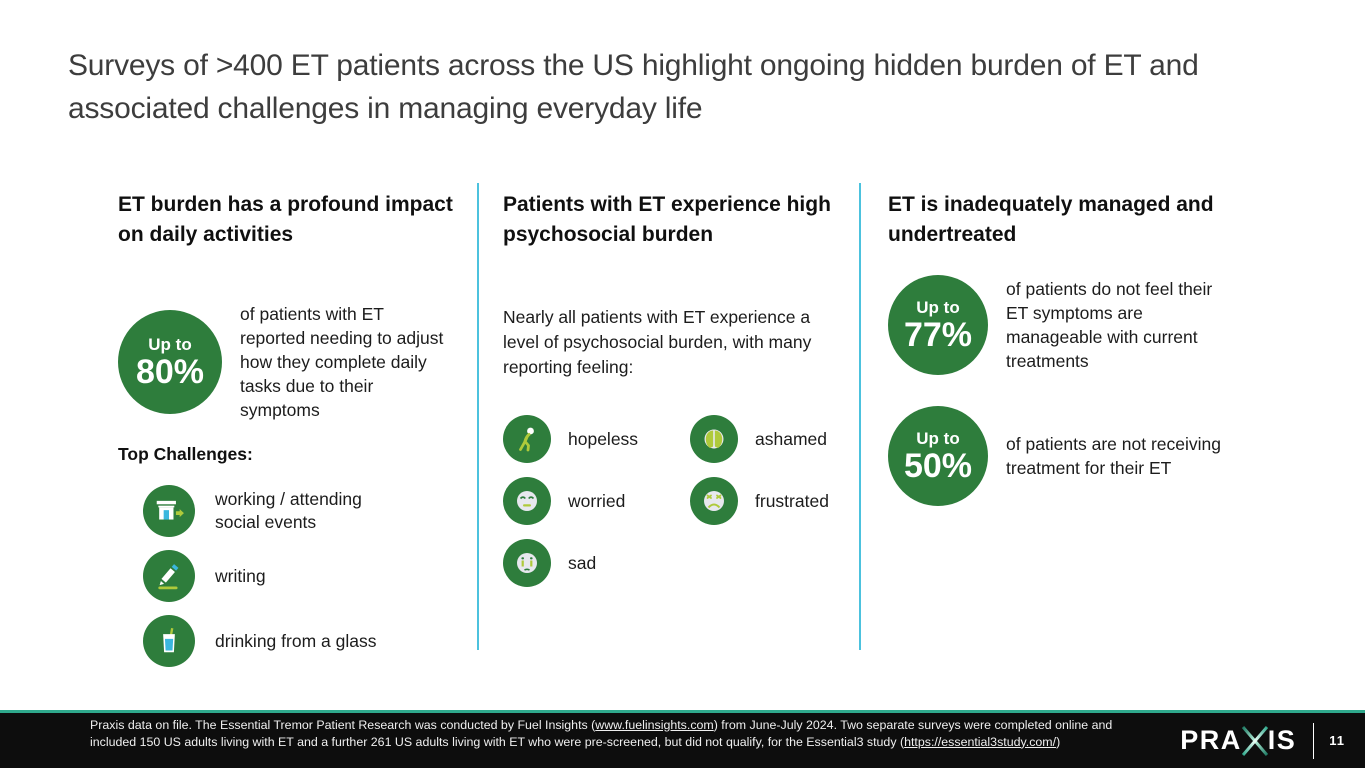 The width and height of the screenshot is (1365, 768). I want to click on feeling-hopeless: hopeless, so click(596, 439).